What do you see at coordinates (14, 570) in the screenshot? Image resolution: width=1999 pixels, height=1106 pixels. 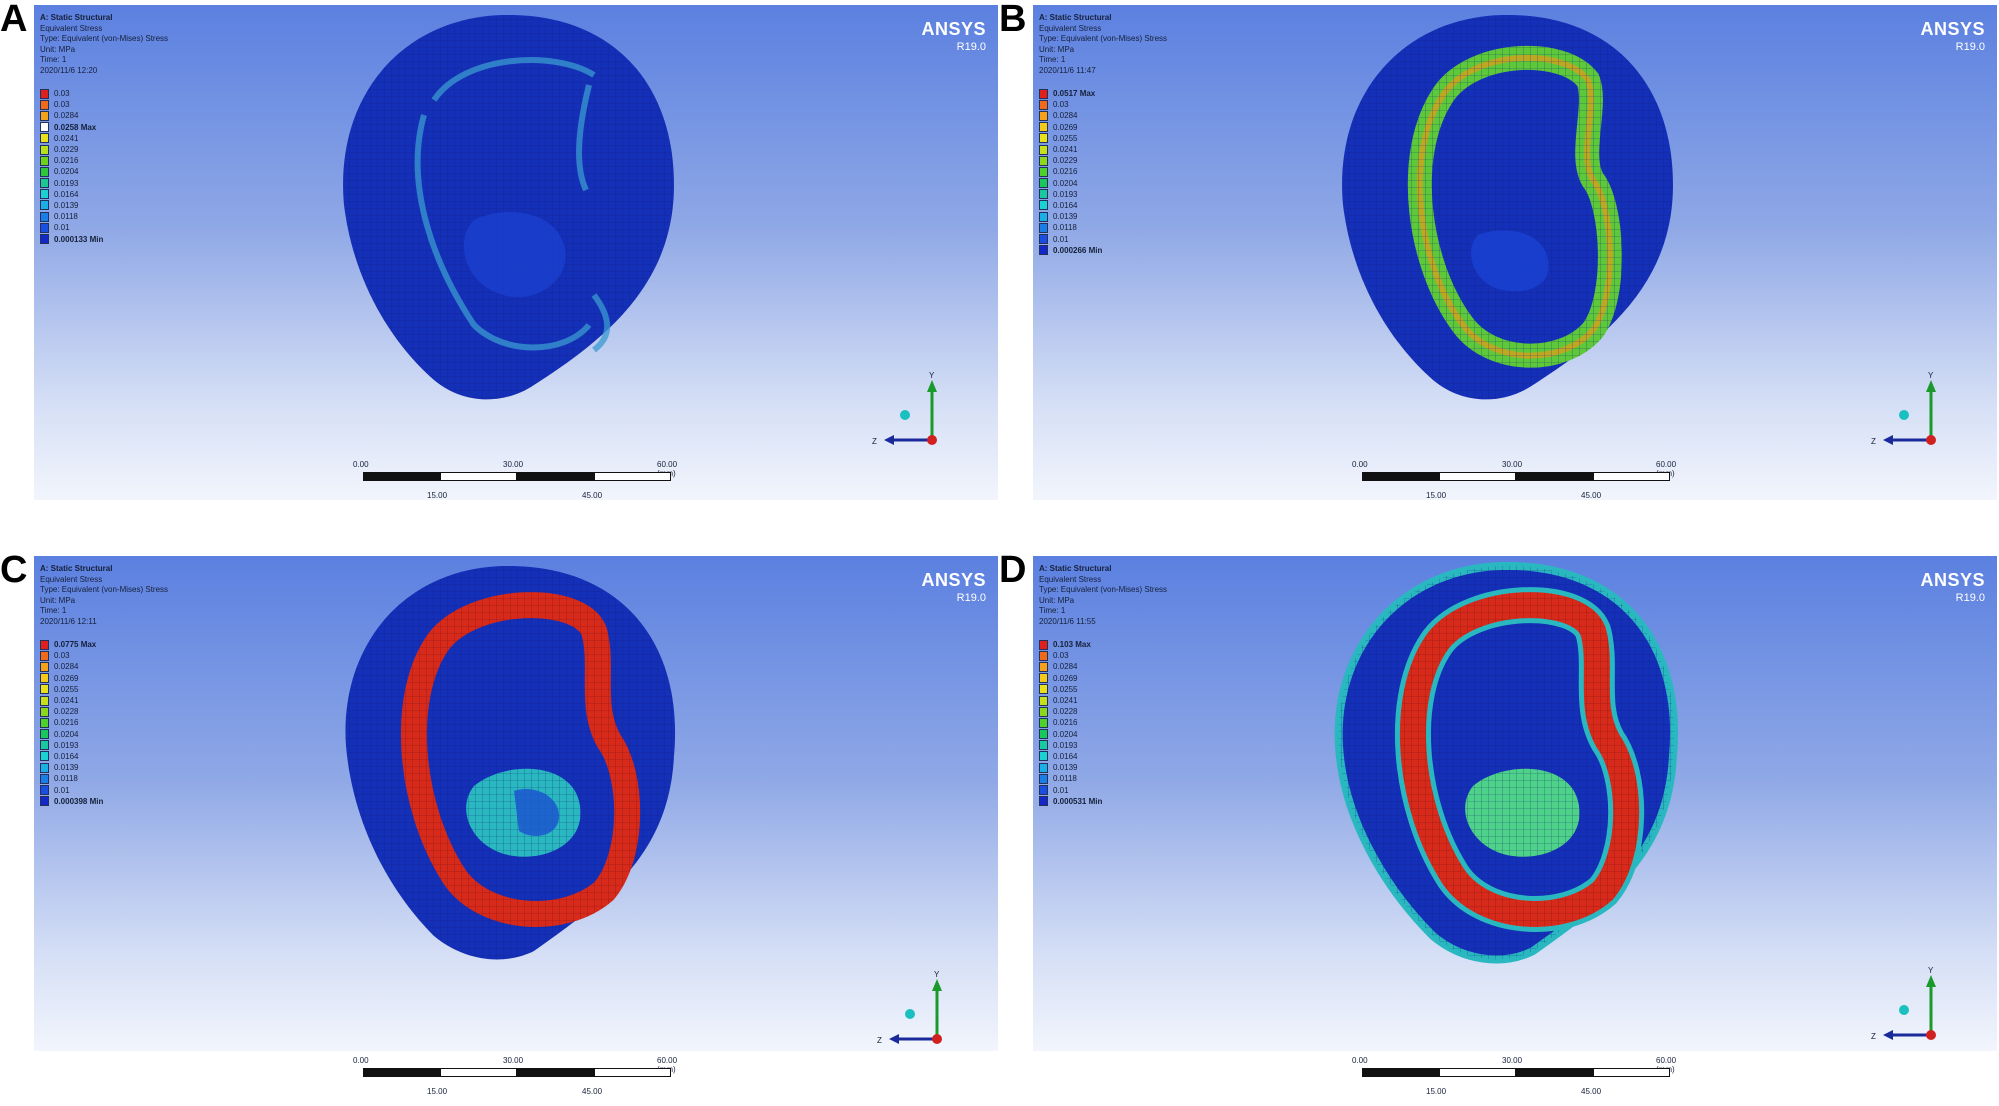 I see `panel-label: C` at bounding box center [14, 570].